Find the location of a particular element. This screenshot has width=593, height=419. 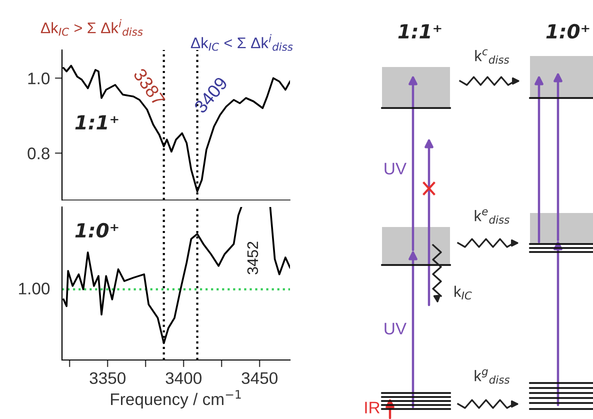

text: IR is located at coordinates (372, 408).